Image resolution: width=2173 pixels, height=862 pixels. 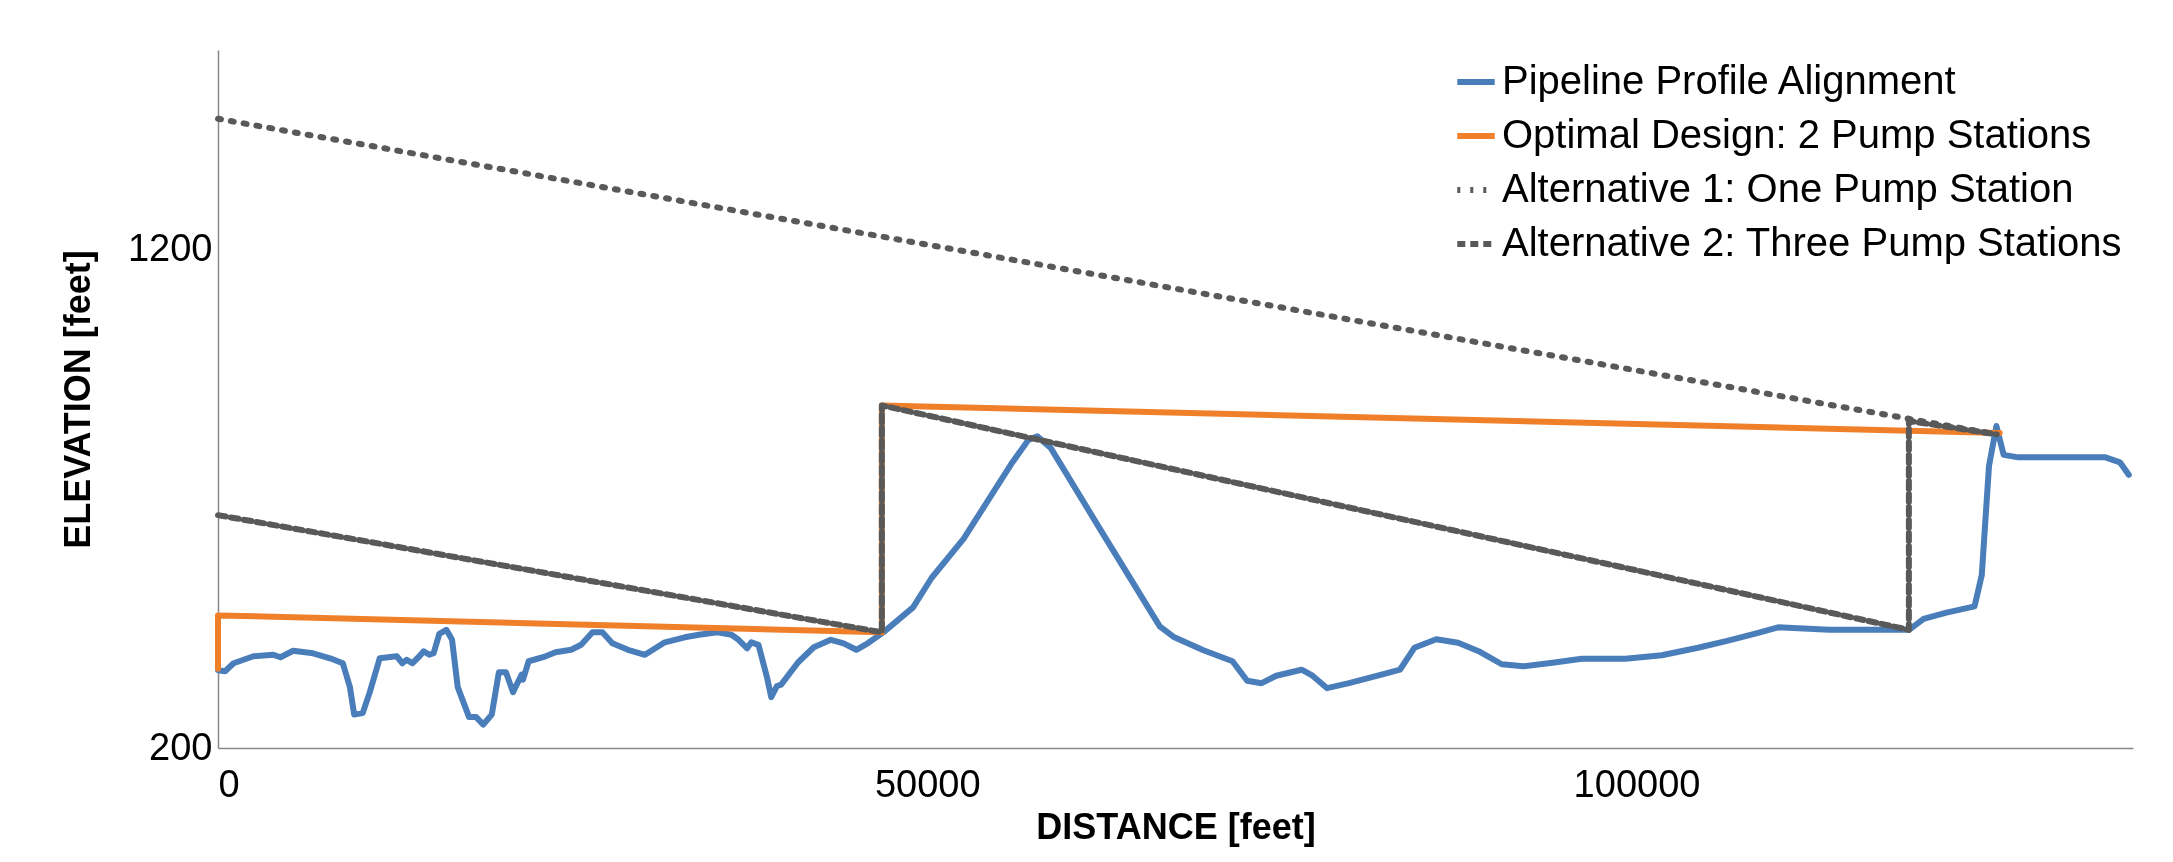 What do you see at coordinates (1637, 783) in the screenshot?
I see `x-tick-label: 100000` at bounding box center [1637, 783].